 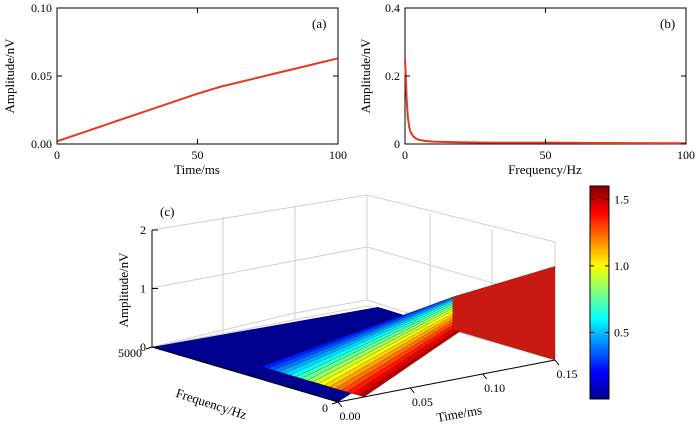 I want to click on panel-c-surface-sheet, so click(x=408, y=332).